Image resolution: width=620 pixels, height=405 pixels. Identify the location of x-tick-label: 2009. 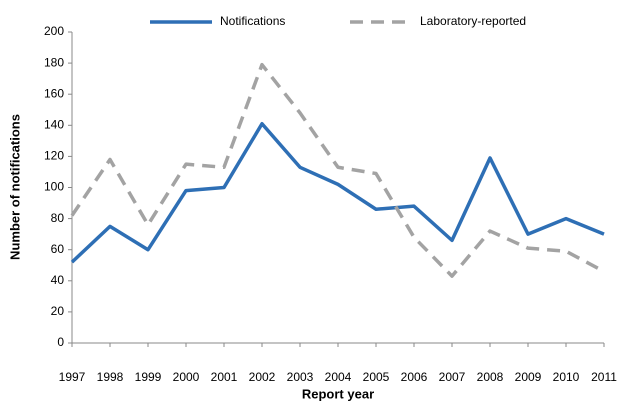
(528, 377).